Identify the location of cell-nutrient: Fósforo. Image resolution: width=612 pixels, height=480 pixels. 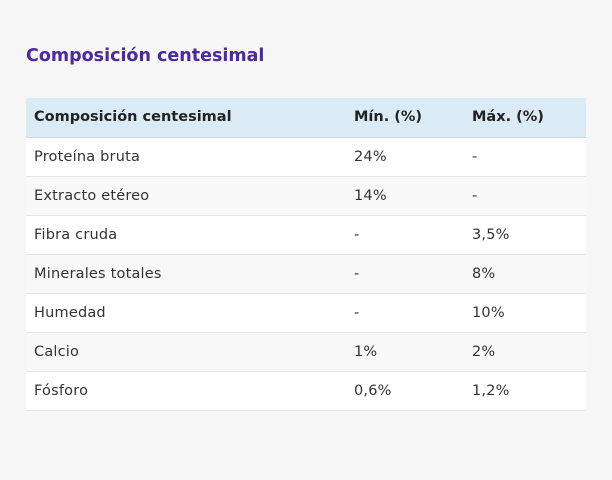
(186, 391).